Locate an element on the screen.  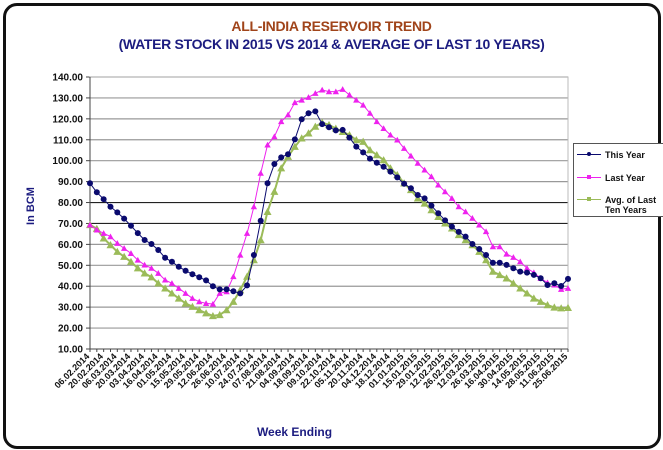
legend-item-last-year: Last Year is located at coordinates (611, 178).